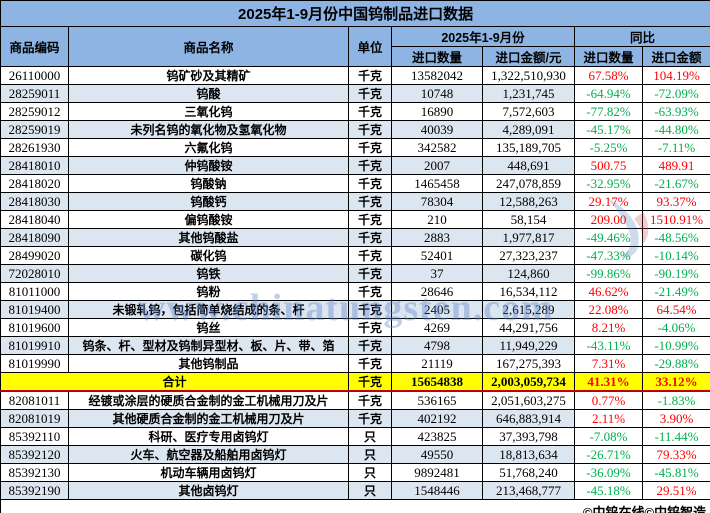  Describe the element at coordinates (208, 201) in the screenshot. I see `product-name-cell: 钨酸钙` at that location.